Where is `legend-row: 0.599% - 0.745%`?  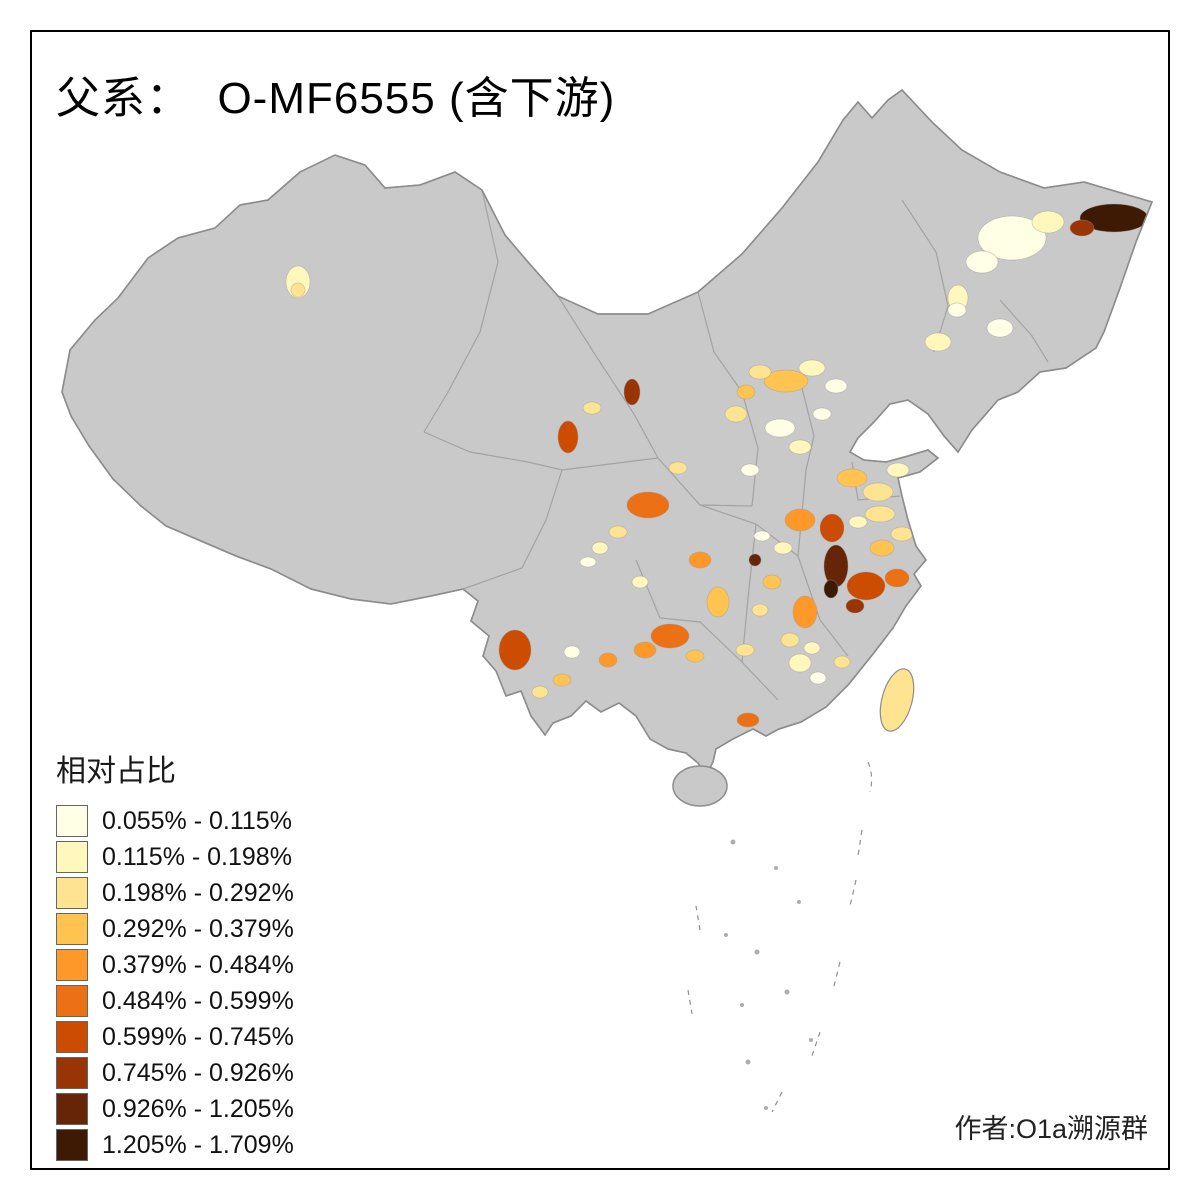 legend-row: 0.599% - 0.745% is located at coordinates (175, 1037).